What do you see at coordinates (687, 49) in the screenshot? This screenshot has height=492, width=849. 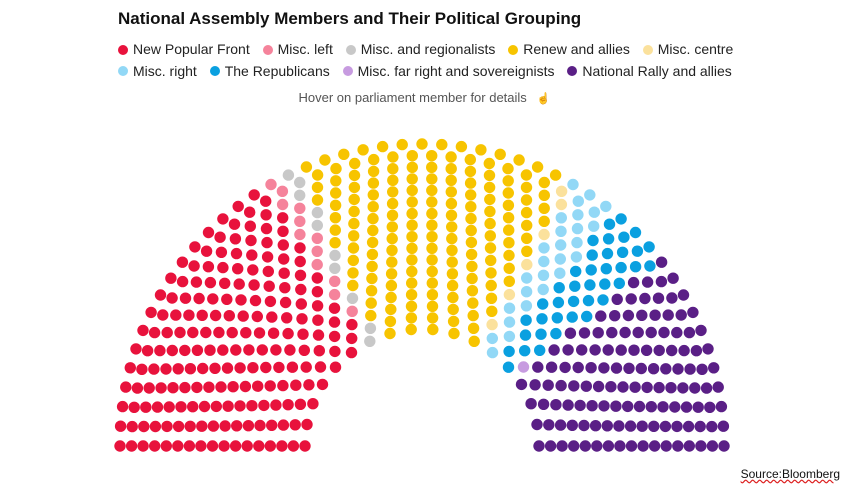 I see `legend-item-misc-centre: Misc. centre` at bounding box center [687, 49].